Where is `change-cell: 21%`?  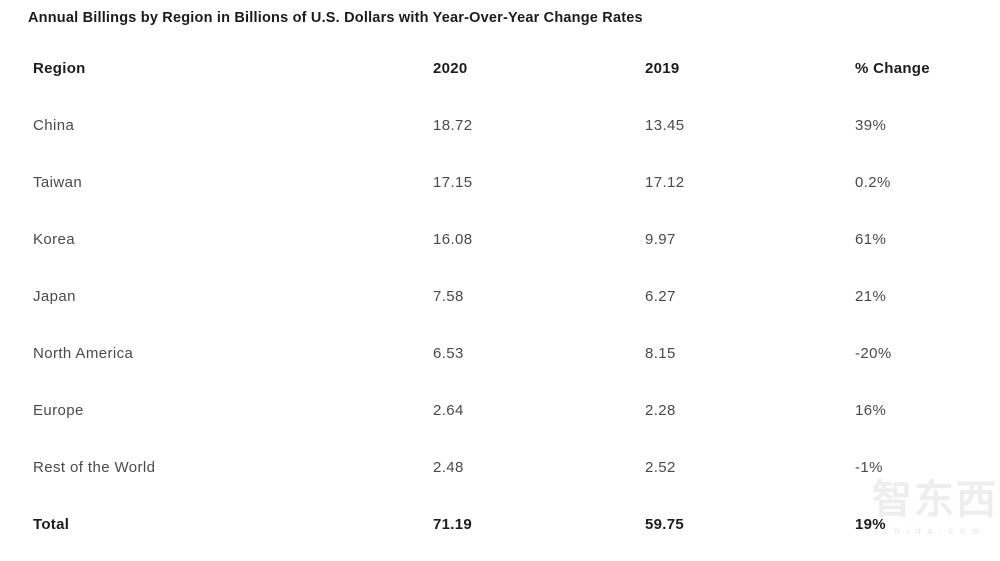
change-cell: 21% is located at coordinates (871, 296).